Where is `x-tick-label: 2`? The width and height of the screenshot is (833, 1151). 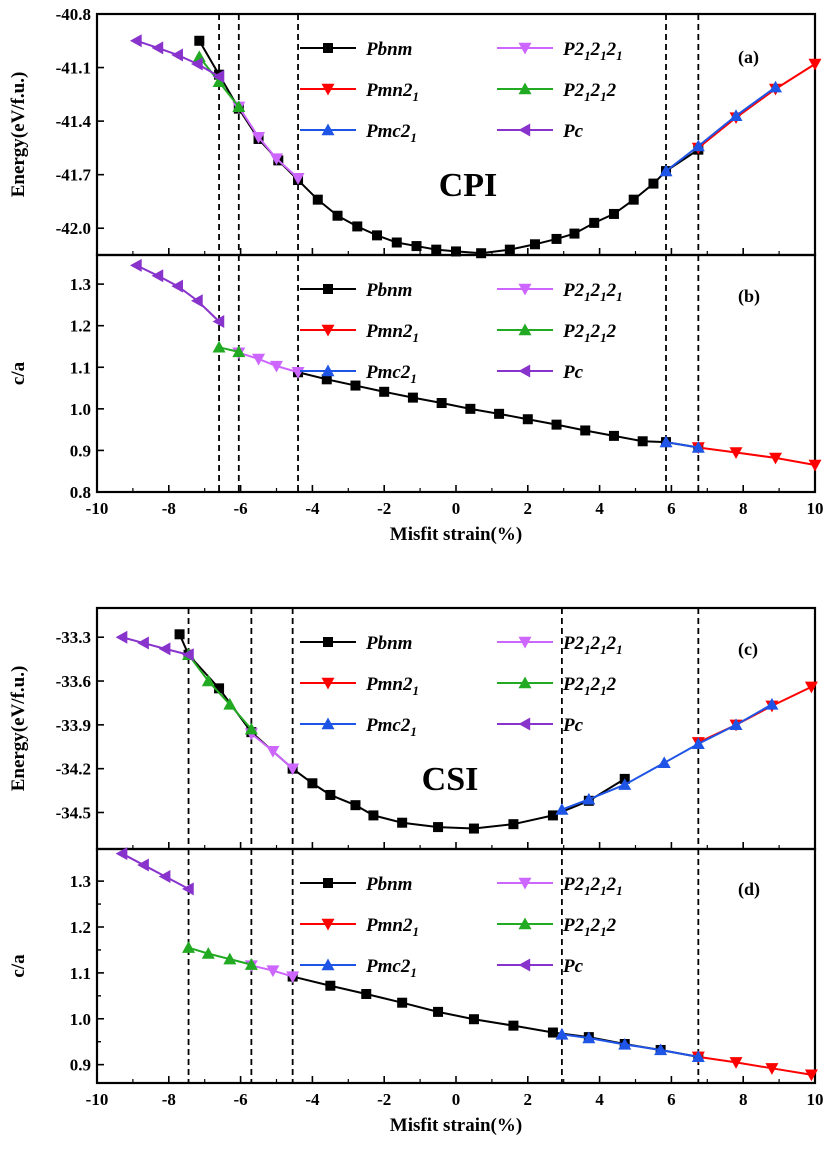
x-tick-label: 2 is located at coordinates (528, 508).